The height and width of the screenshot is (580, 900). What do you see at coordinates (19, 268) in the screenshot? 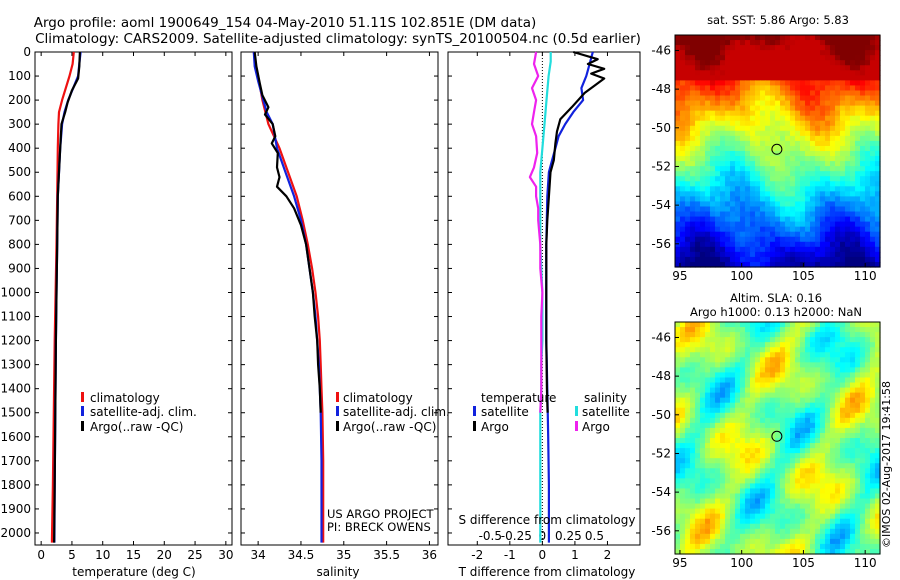
I see `depth-tick-label: 900` at bounding box center [19, 268].